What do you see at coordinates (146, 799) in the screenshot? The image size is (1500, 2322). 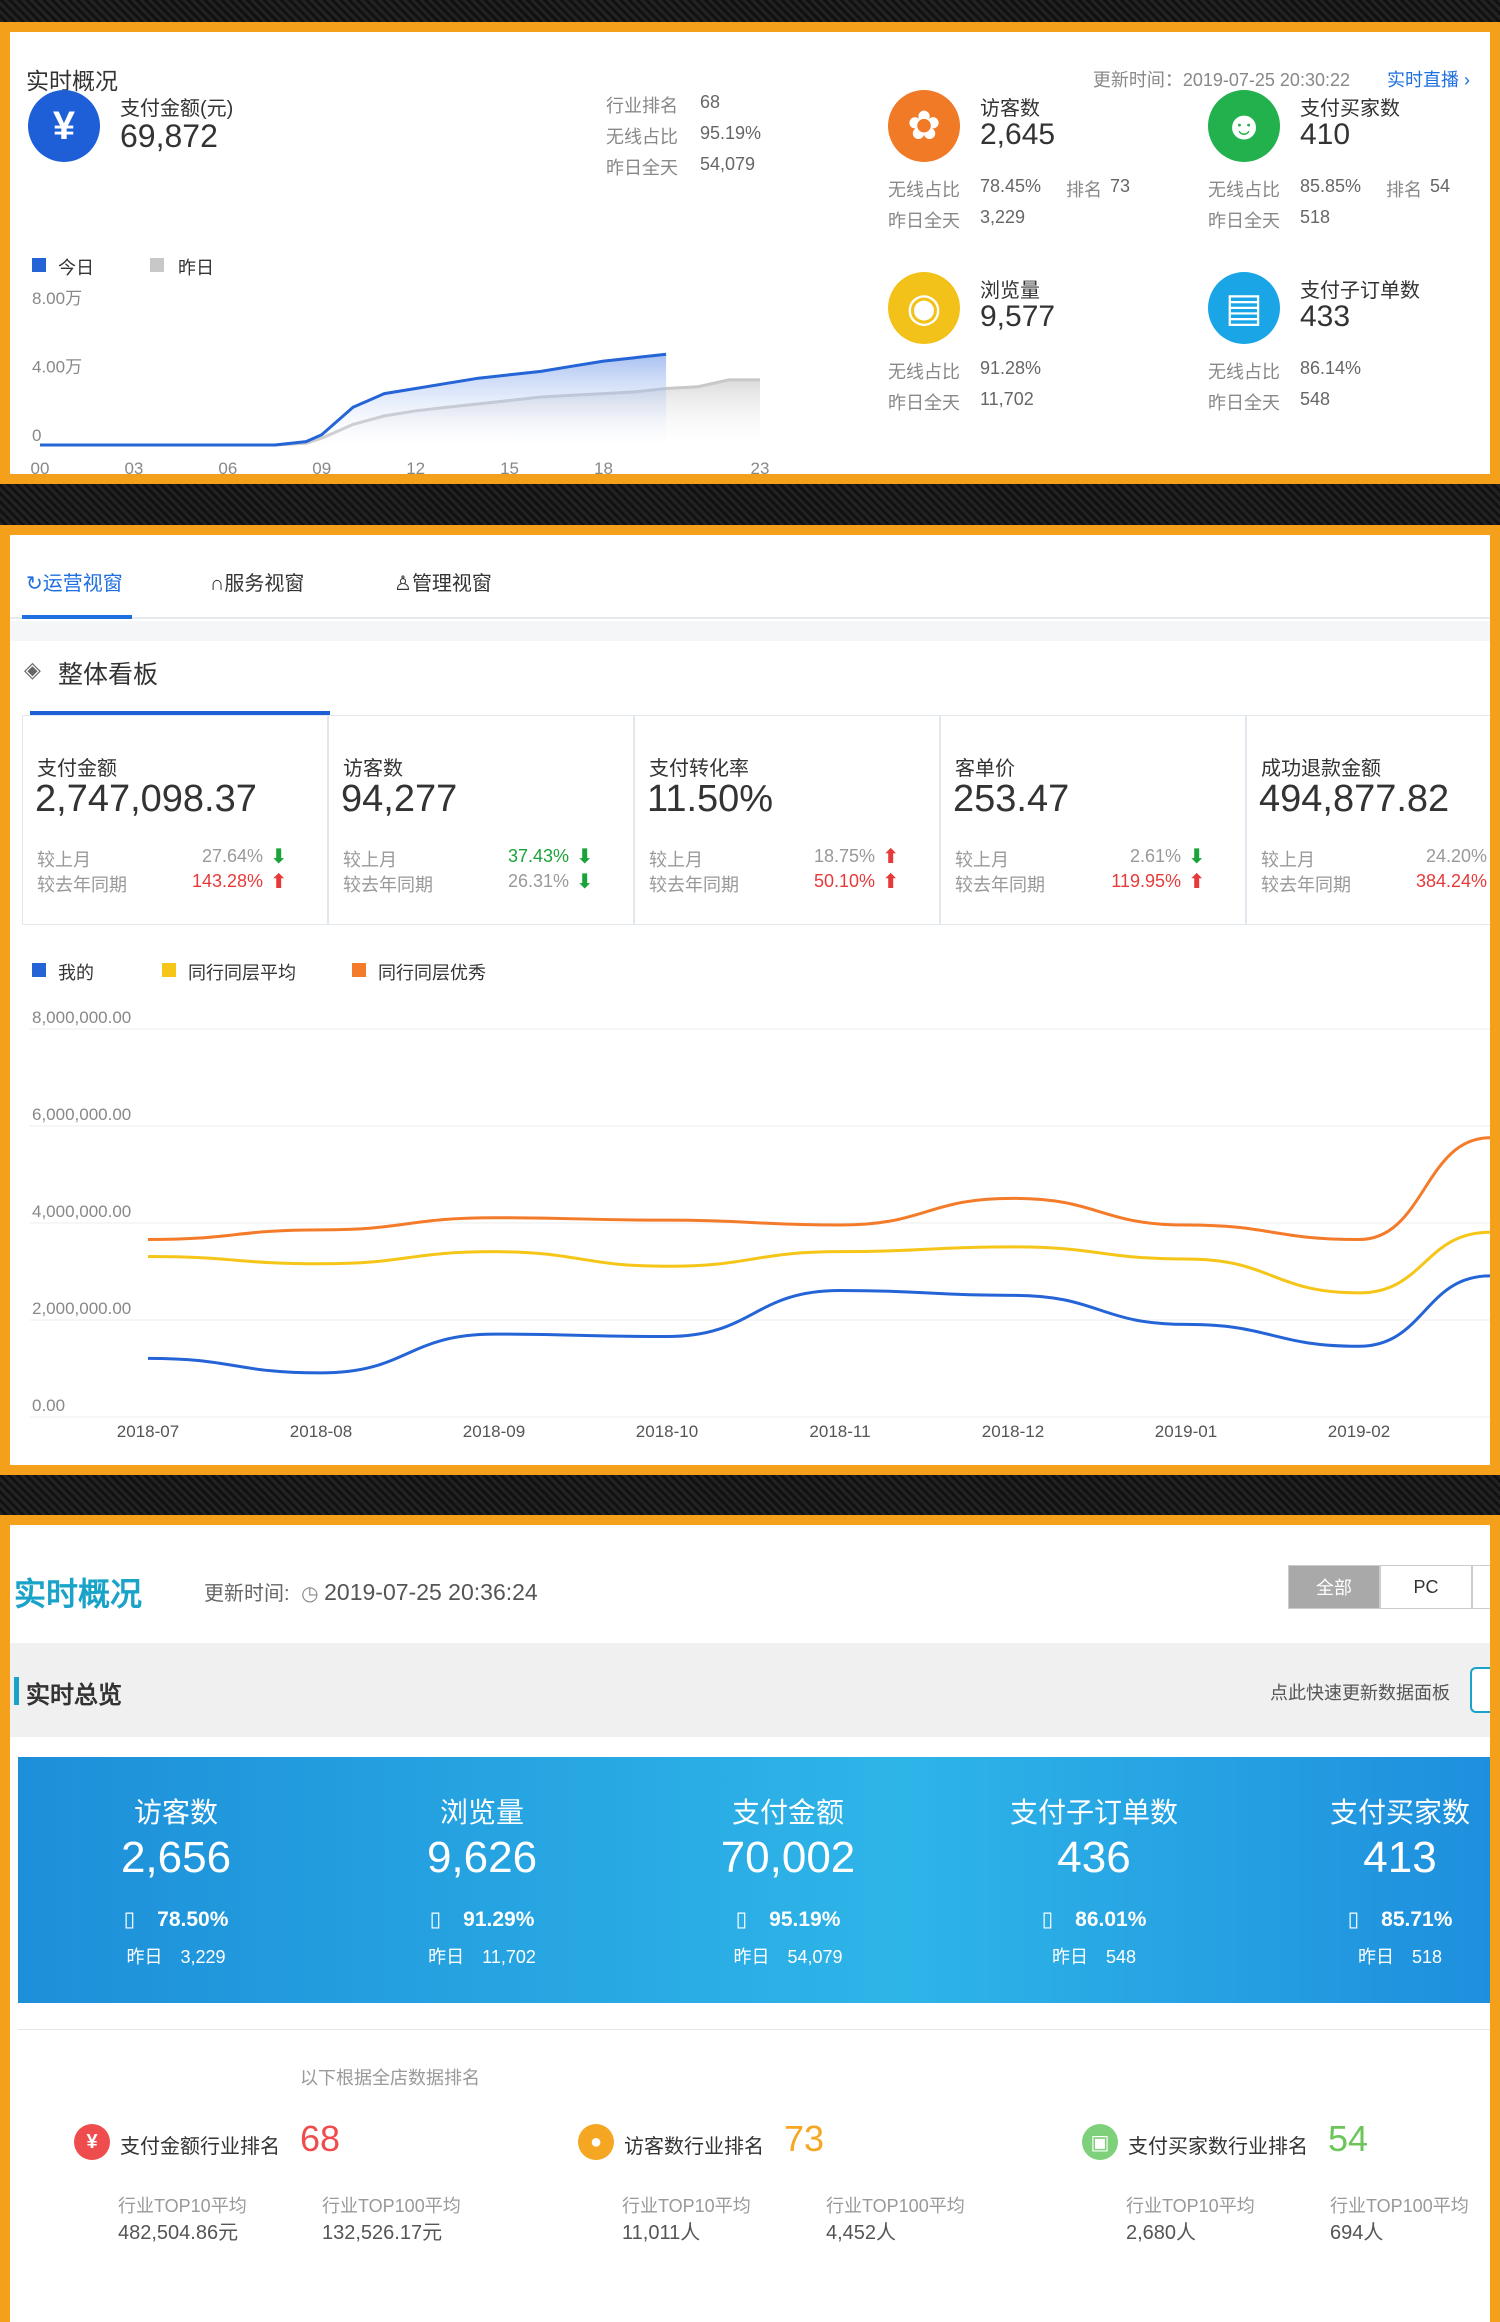 I see `kpi-value: 2,747,098.37` at bounding box center [146, 799].